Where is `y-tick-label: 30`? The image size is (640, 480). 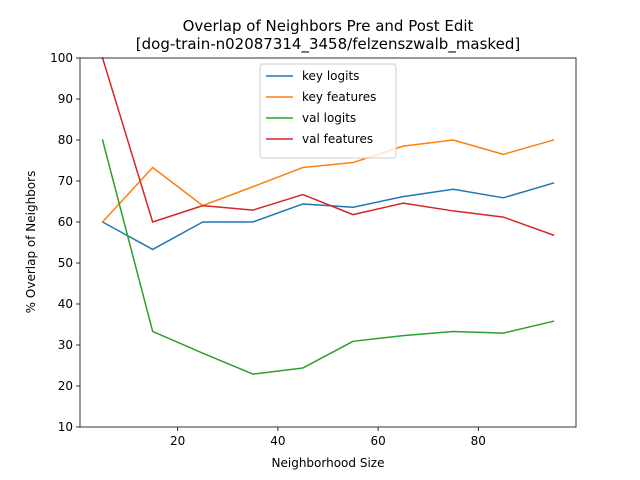
y-tick-label: 30 is located at coordinates (65, 345).